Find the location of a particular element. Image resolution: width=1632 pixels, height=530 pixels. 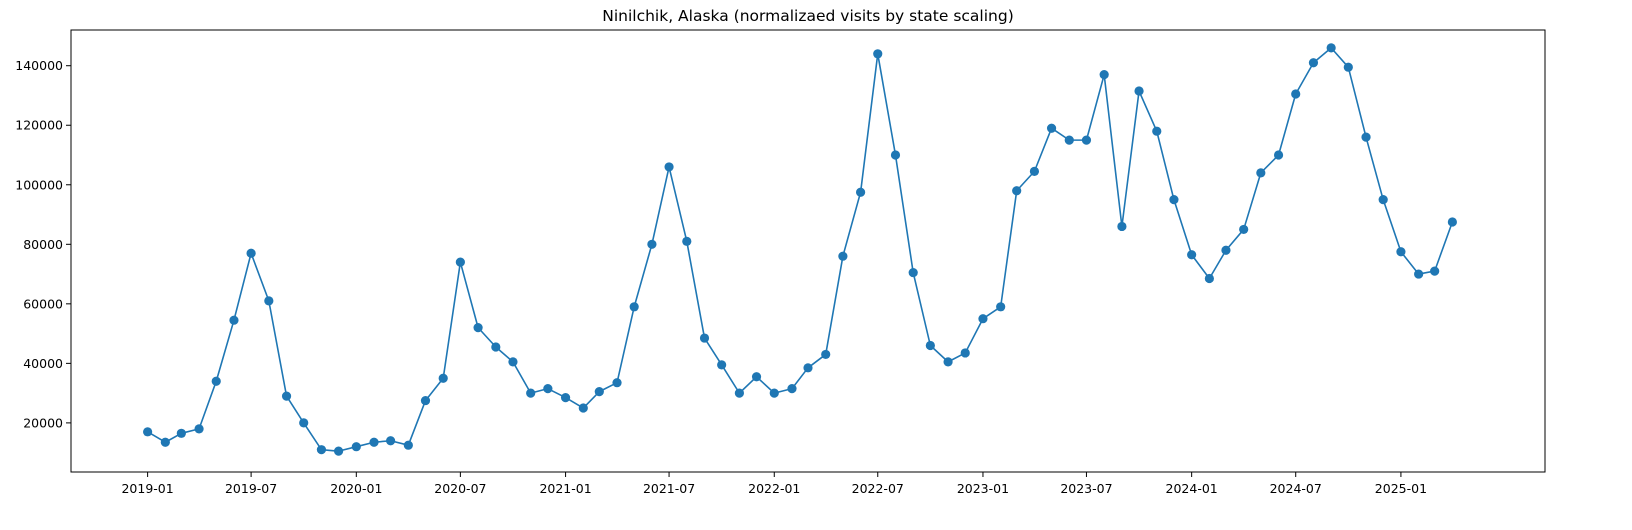

y-tick-label: 100000 is located at coordinates (39, 184).